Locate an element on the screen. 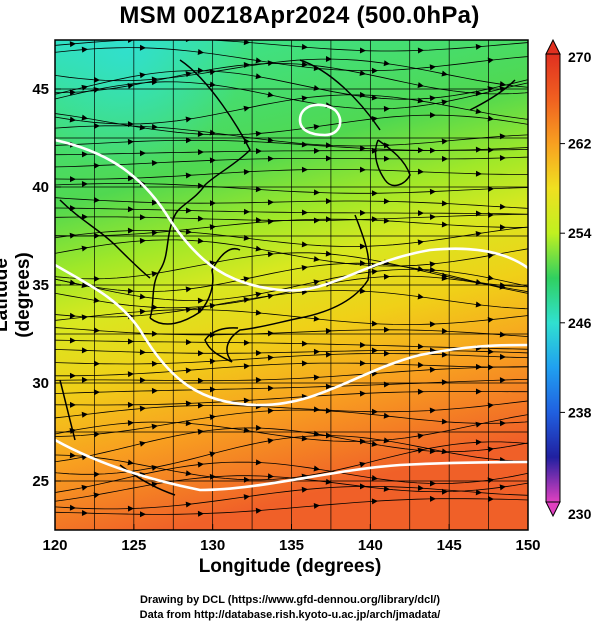 This screenshot has height=625, width=599. y-tick-label: 45 is located at coordinates (40, 89).